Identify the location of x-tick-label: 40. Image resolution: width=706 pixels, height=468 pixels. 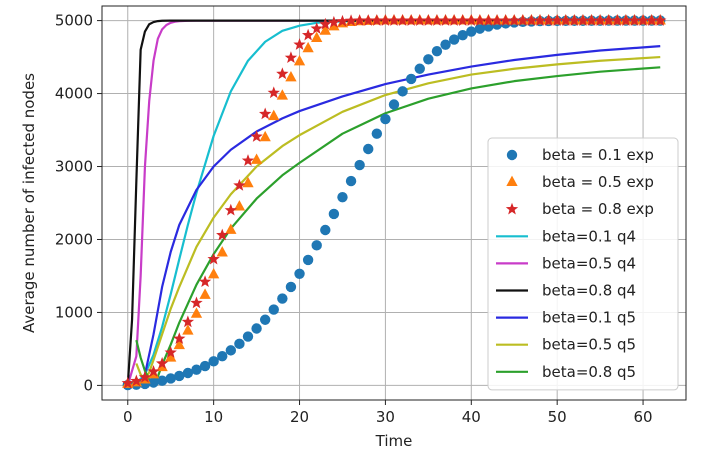
(471, 417).